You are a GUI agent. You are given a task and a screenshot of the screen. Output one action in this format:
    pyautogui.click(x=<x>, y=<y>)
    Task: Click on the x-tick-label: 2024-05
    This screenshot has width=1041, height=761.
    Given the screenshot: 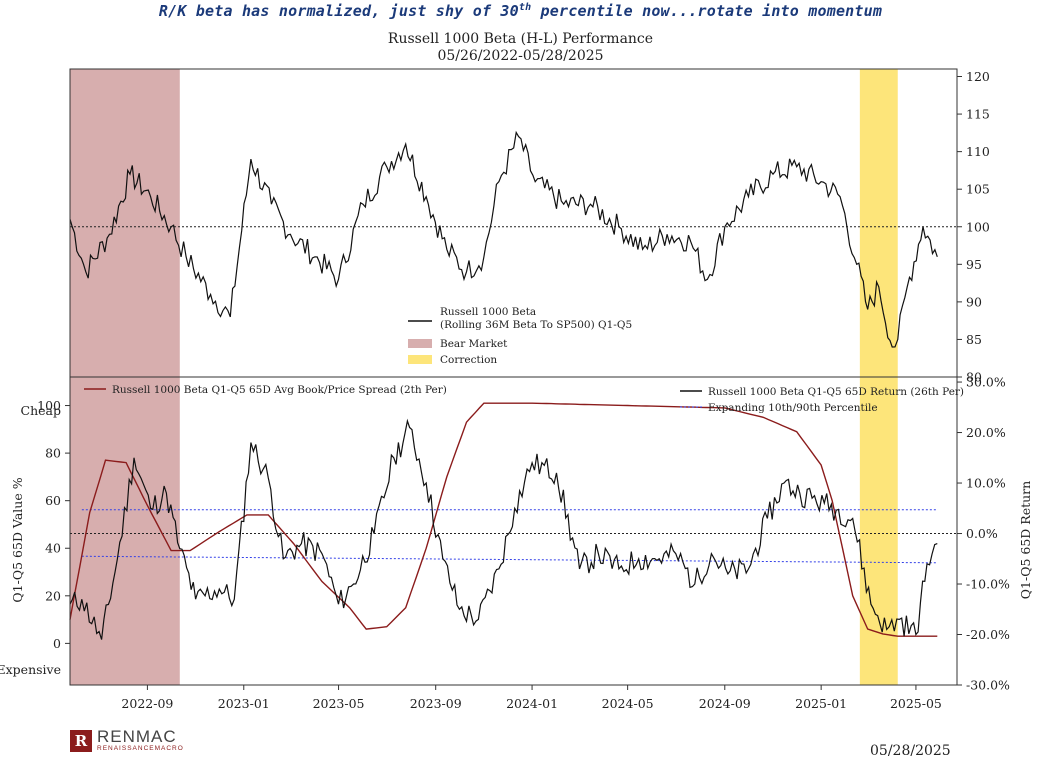 What is the action you would take?
    pyautogui.click(x=628, y=703)
    